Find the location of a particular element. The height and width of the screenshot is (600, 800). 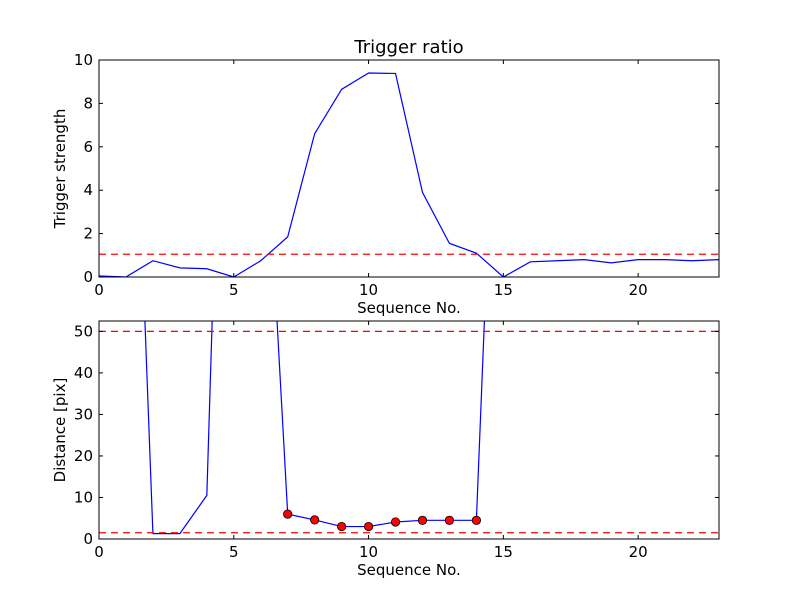

y-tick-label: 30 is located at coordinates (83, 414).